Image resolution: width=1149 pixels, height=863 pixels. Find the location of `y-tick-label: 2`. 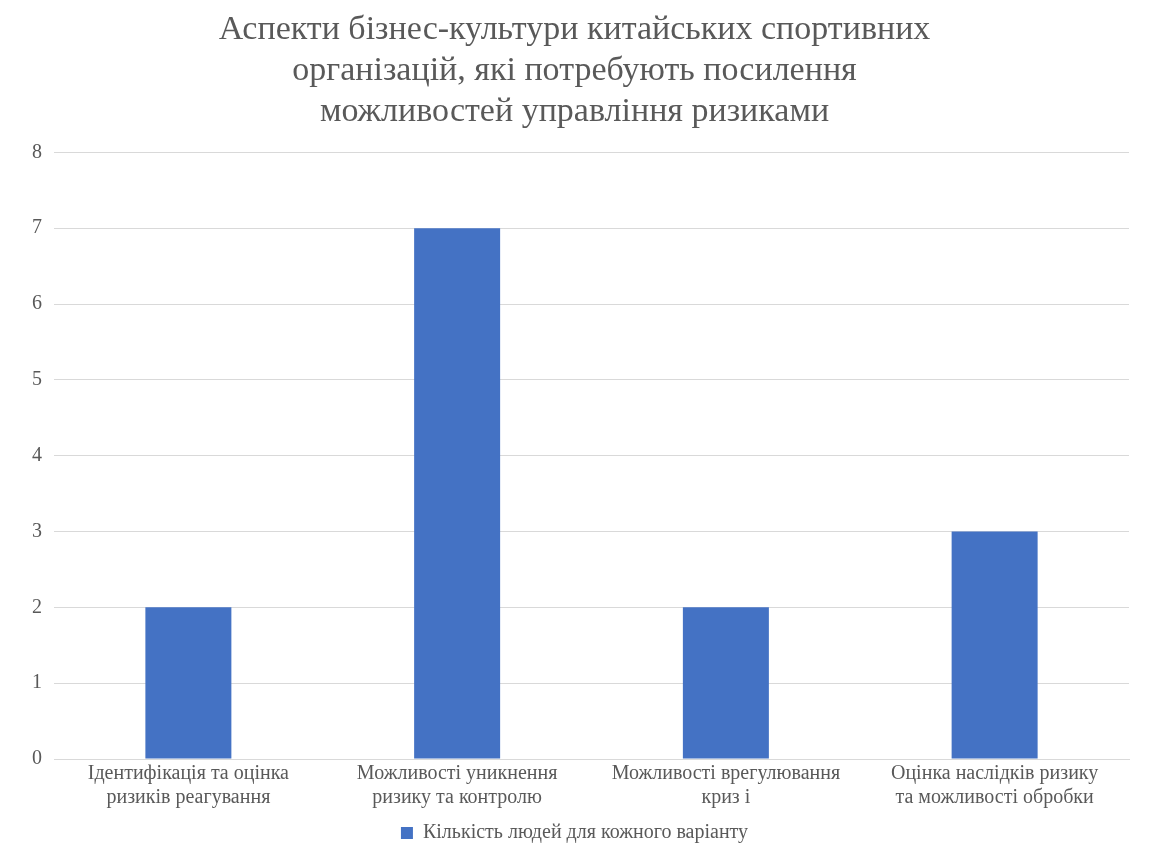

y-tick-label: 2 is located at coordinates (37, 605).